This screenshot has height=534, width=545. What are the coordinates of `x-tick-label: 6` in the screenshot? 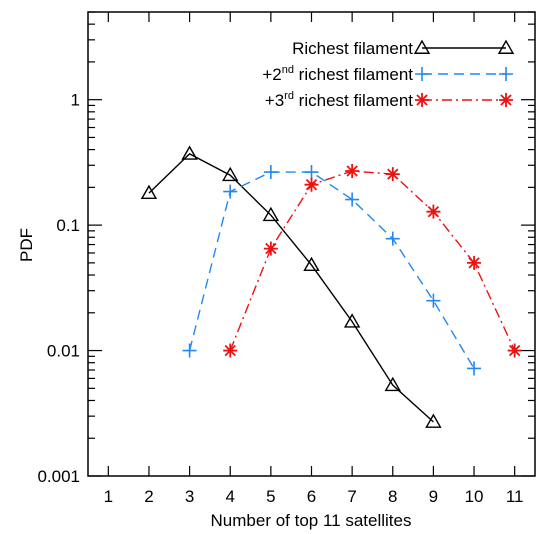 It's located at (311, 496).